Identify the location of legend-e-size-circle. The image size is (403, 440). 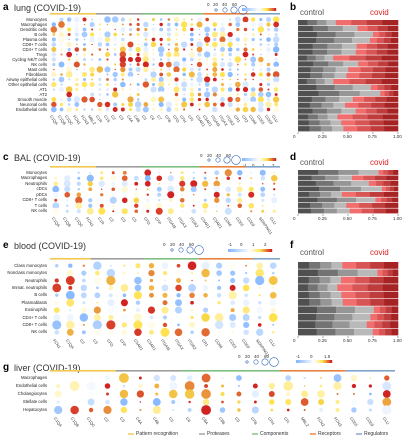
(190, 250).